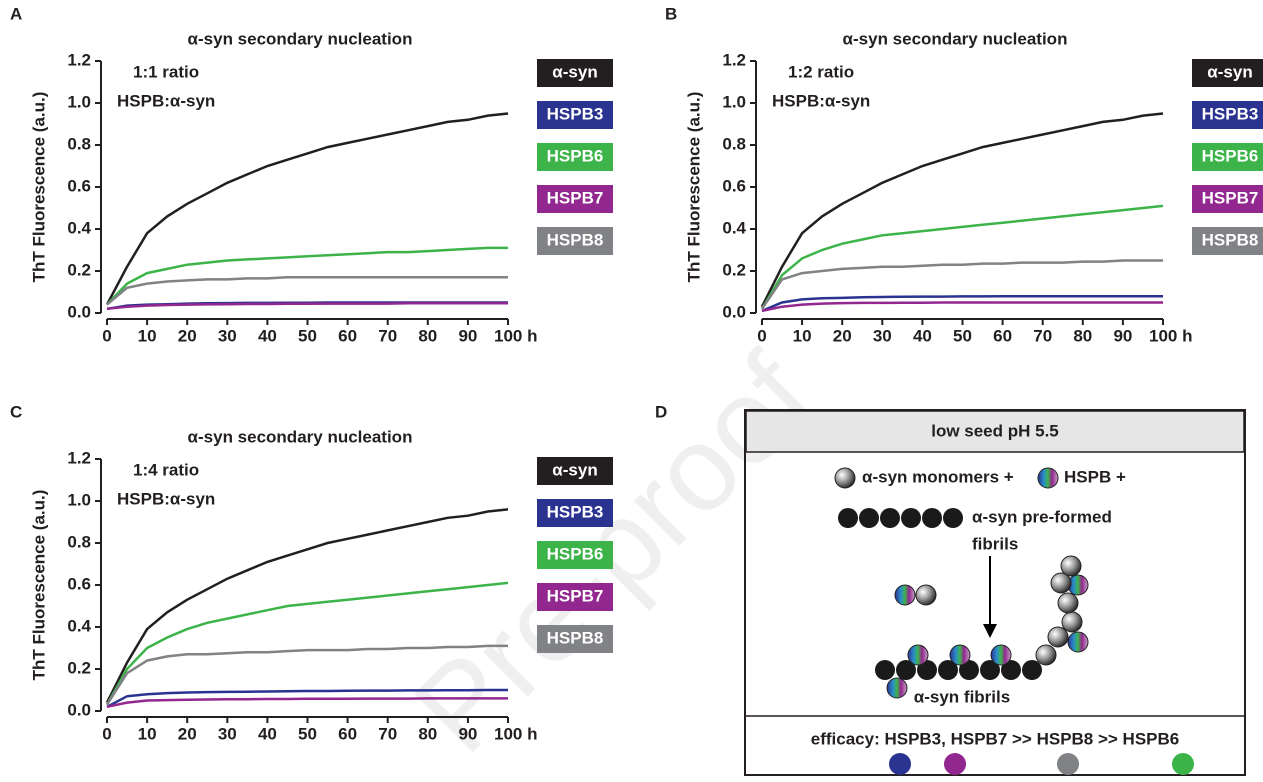 The height and width of the screenshot is (782, 1263). I want to click on panel-label: B, so click(671, 13).